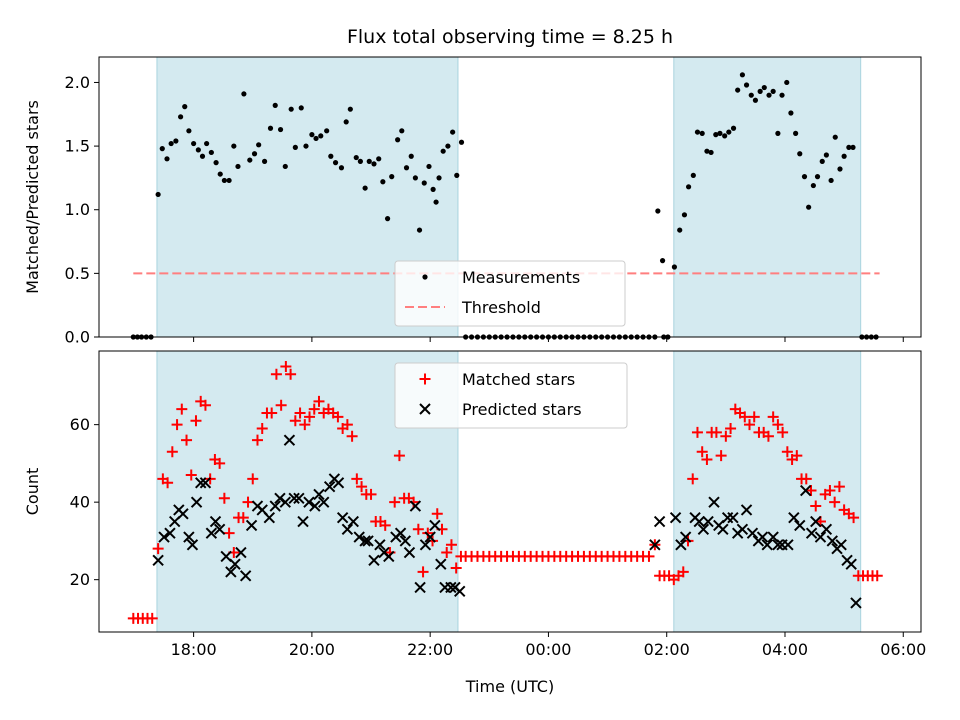 Image resolution: width=960 pixels, height=720 pixels. Describe the element at coordinates (32, 492) in the screenshot. I see `y-axis-label: Count` at that location.